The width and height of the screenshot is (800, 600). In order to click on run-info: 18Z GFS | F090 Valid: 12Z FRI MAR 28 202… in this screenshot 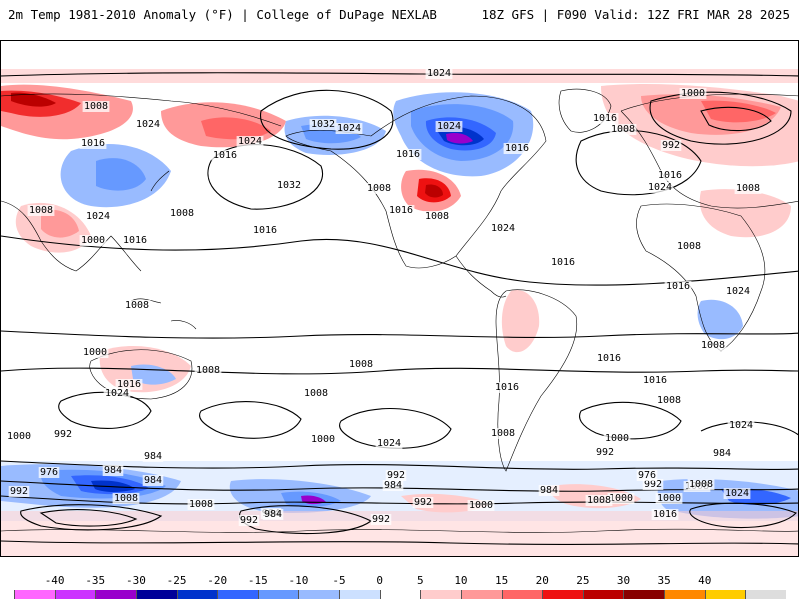, I will do `click(635, 14)`.